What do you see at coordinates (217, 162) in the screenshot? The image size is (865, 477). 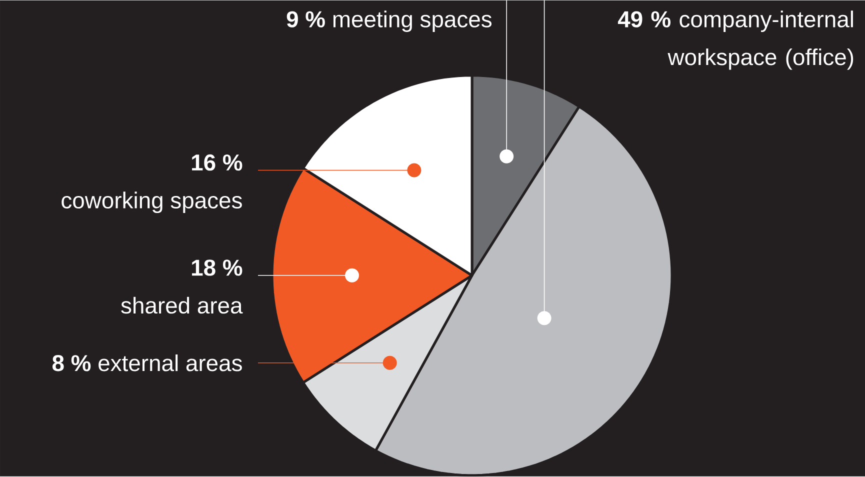 I see `data-label: 16 %` at bounding box center [217, 162].